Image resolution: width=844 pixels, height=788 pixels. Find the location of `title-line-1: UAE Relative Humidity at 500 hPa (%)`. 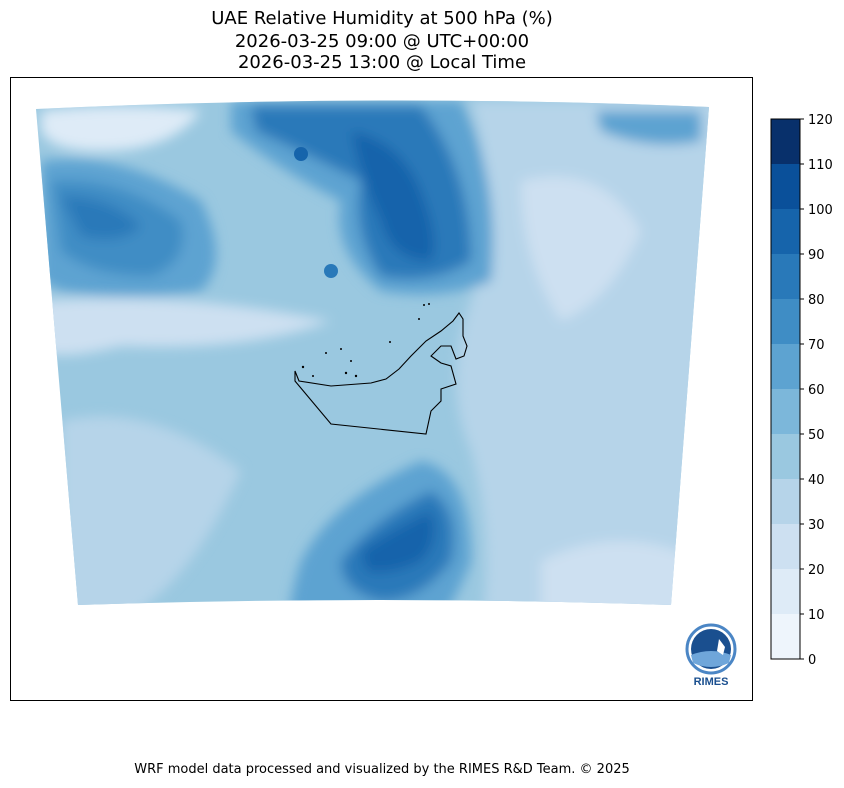

title-line-1: UAE Relative Humidity at 500 hPa (%) is located at coordinates (382, 18).